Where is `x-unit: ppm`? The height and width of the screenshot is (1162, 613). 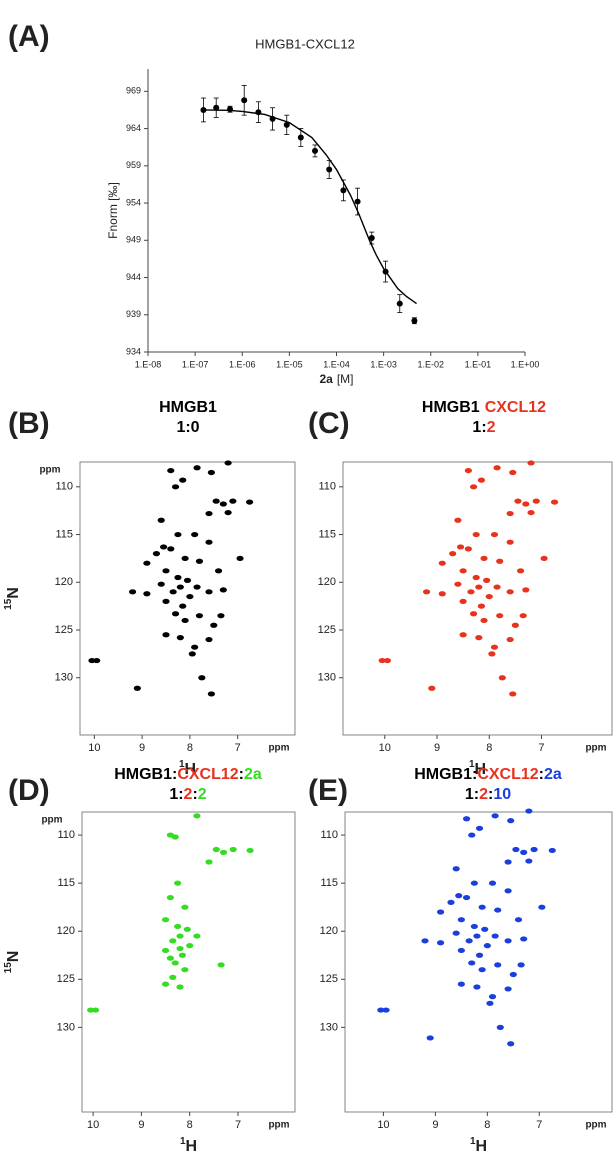 x-unit: ppm is located at coordinates (278, 1125).